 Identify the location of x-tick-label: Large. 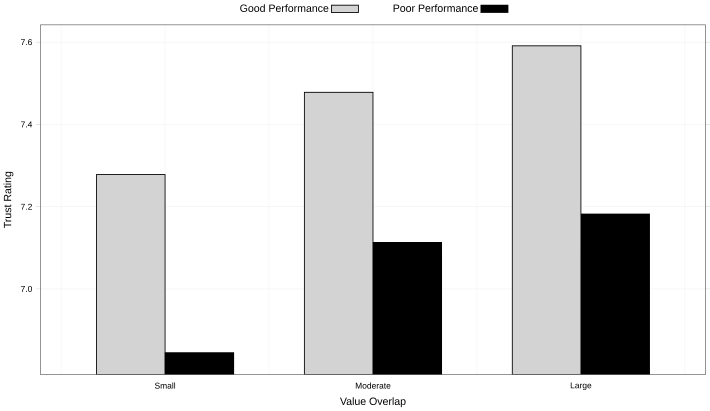
(581, 386).